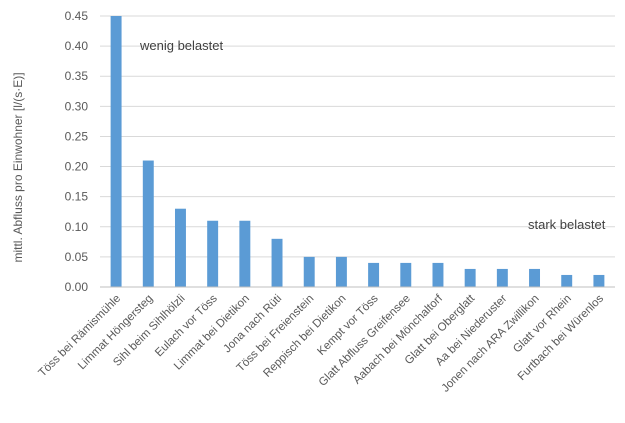 This screenshot has height=423, width=625. What do you see at coordinates (567, 224) in the screenshot?
I see `annotation-stark-belastet: stark belastet` at bounding box center [567, 224].